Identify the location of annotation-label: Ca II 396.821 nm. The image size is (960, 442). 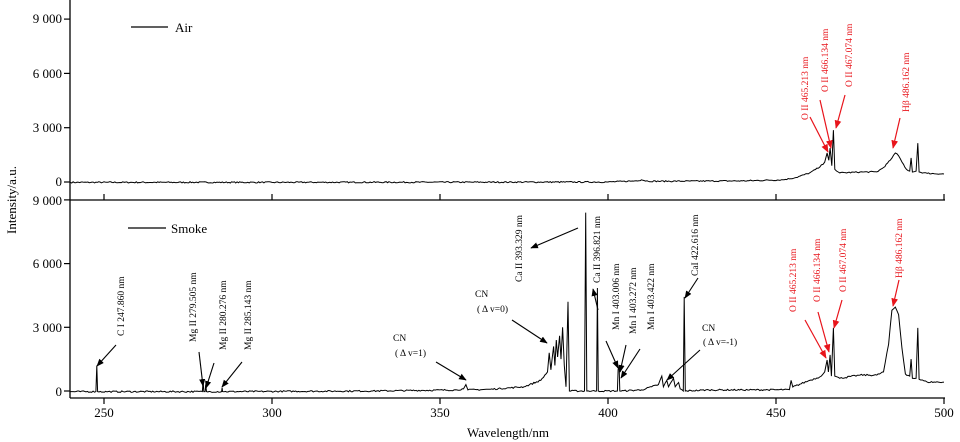
(598, 249).